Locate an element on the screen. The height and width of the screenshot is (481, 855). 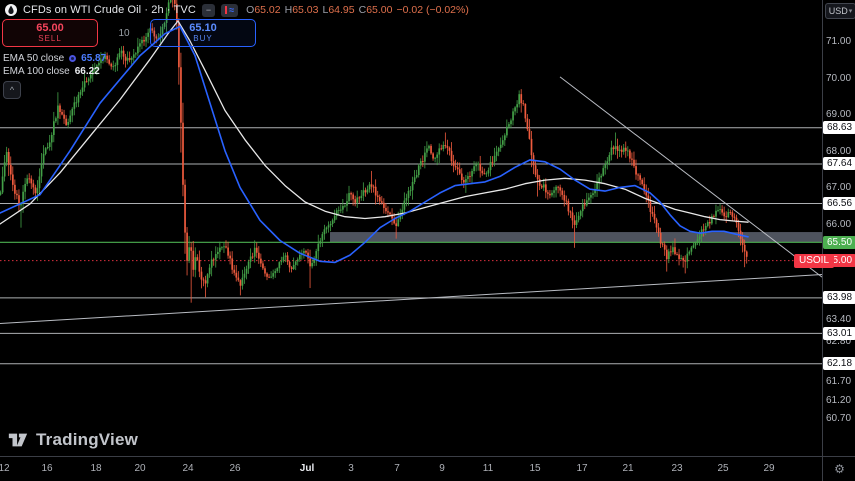
quantity-field: 10 is located at coordinates (124, 33).